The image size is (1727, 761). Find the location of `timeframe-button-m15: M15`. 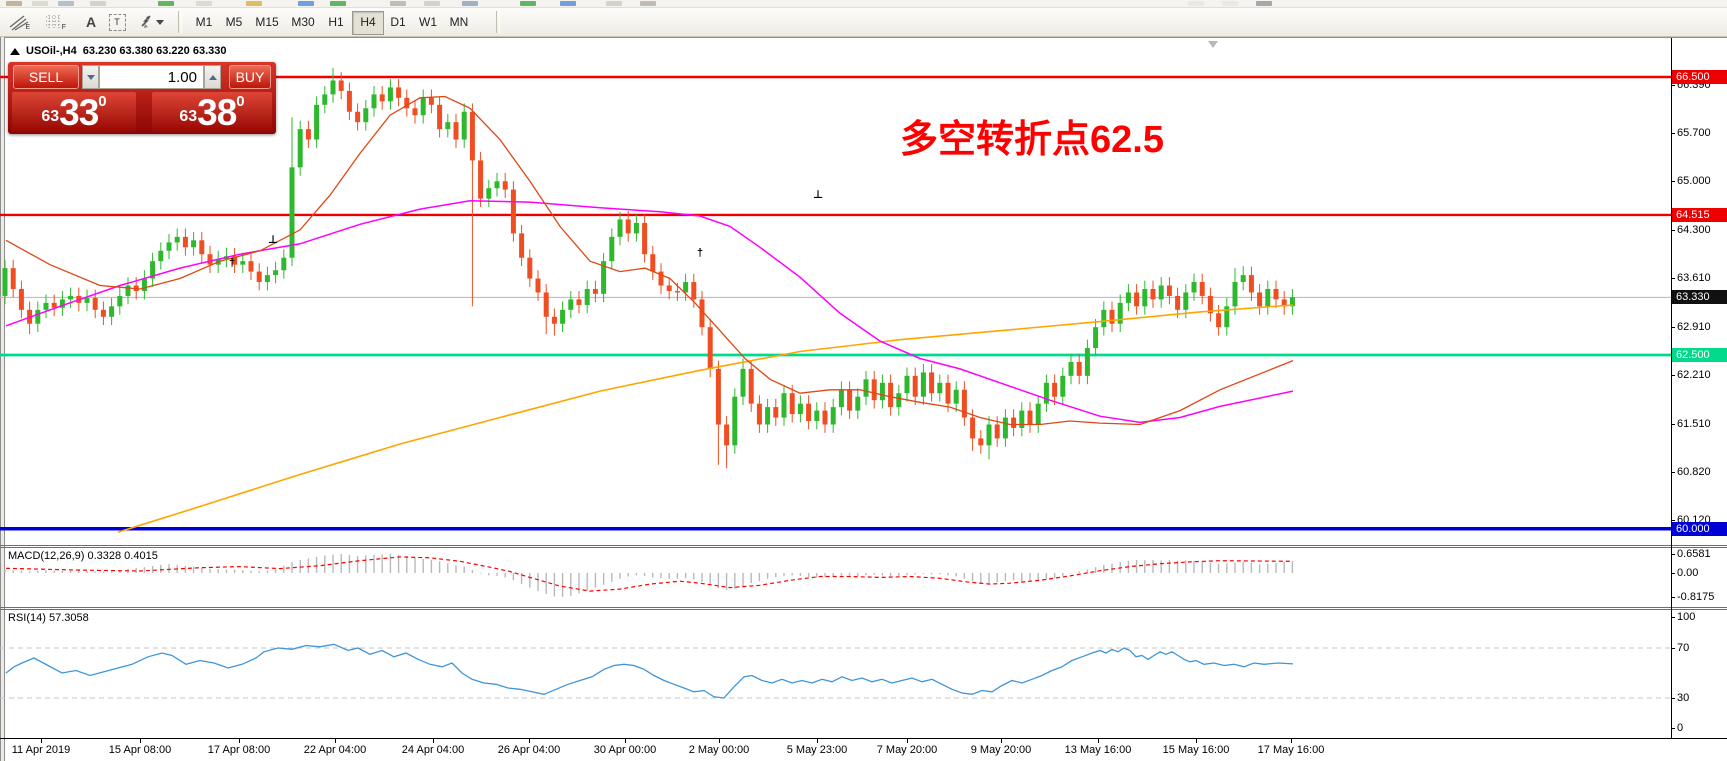

timeframe-button-m15: M15 is located at coordinates (267, 22).